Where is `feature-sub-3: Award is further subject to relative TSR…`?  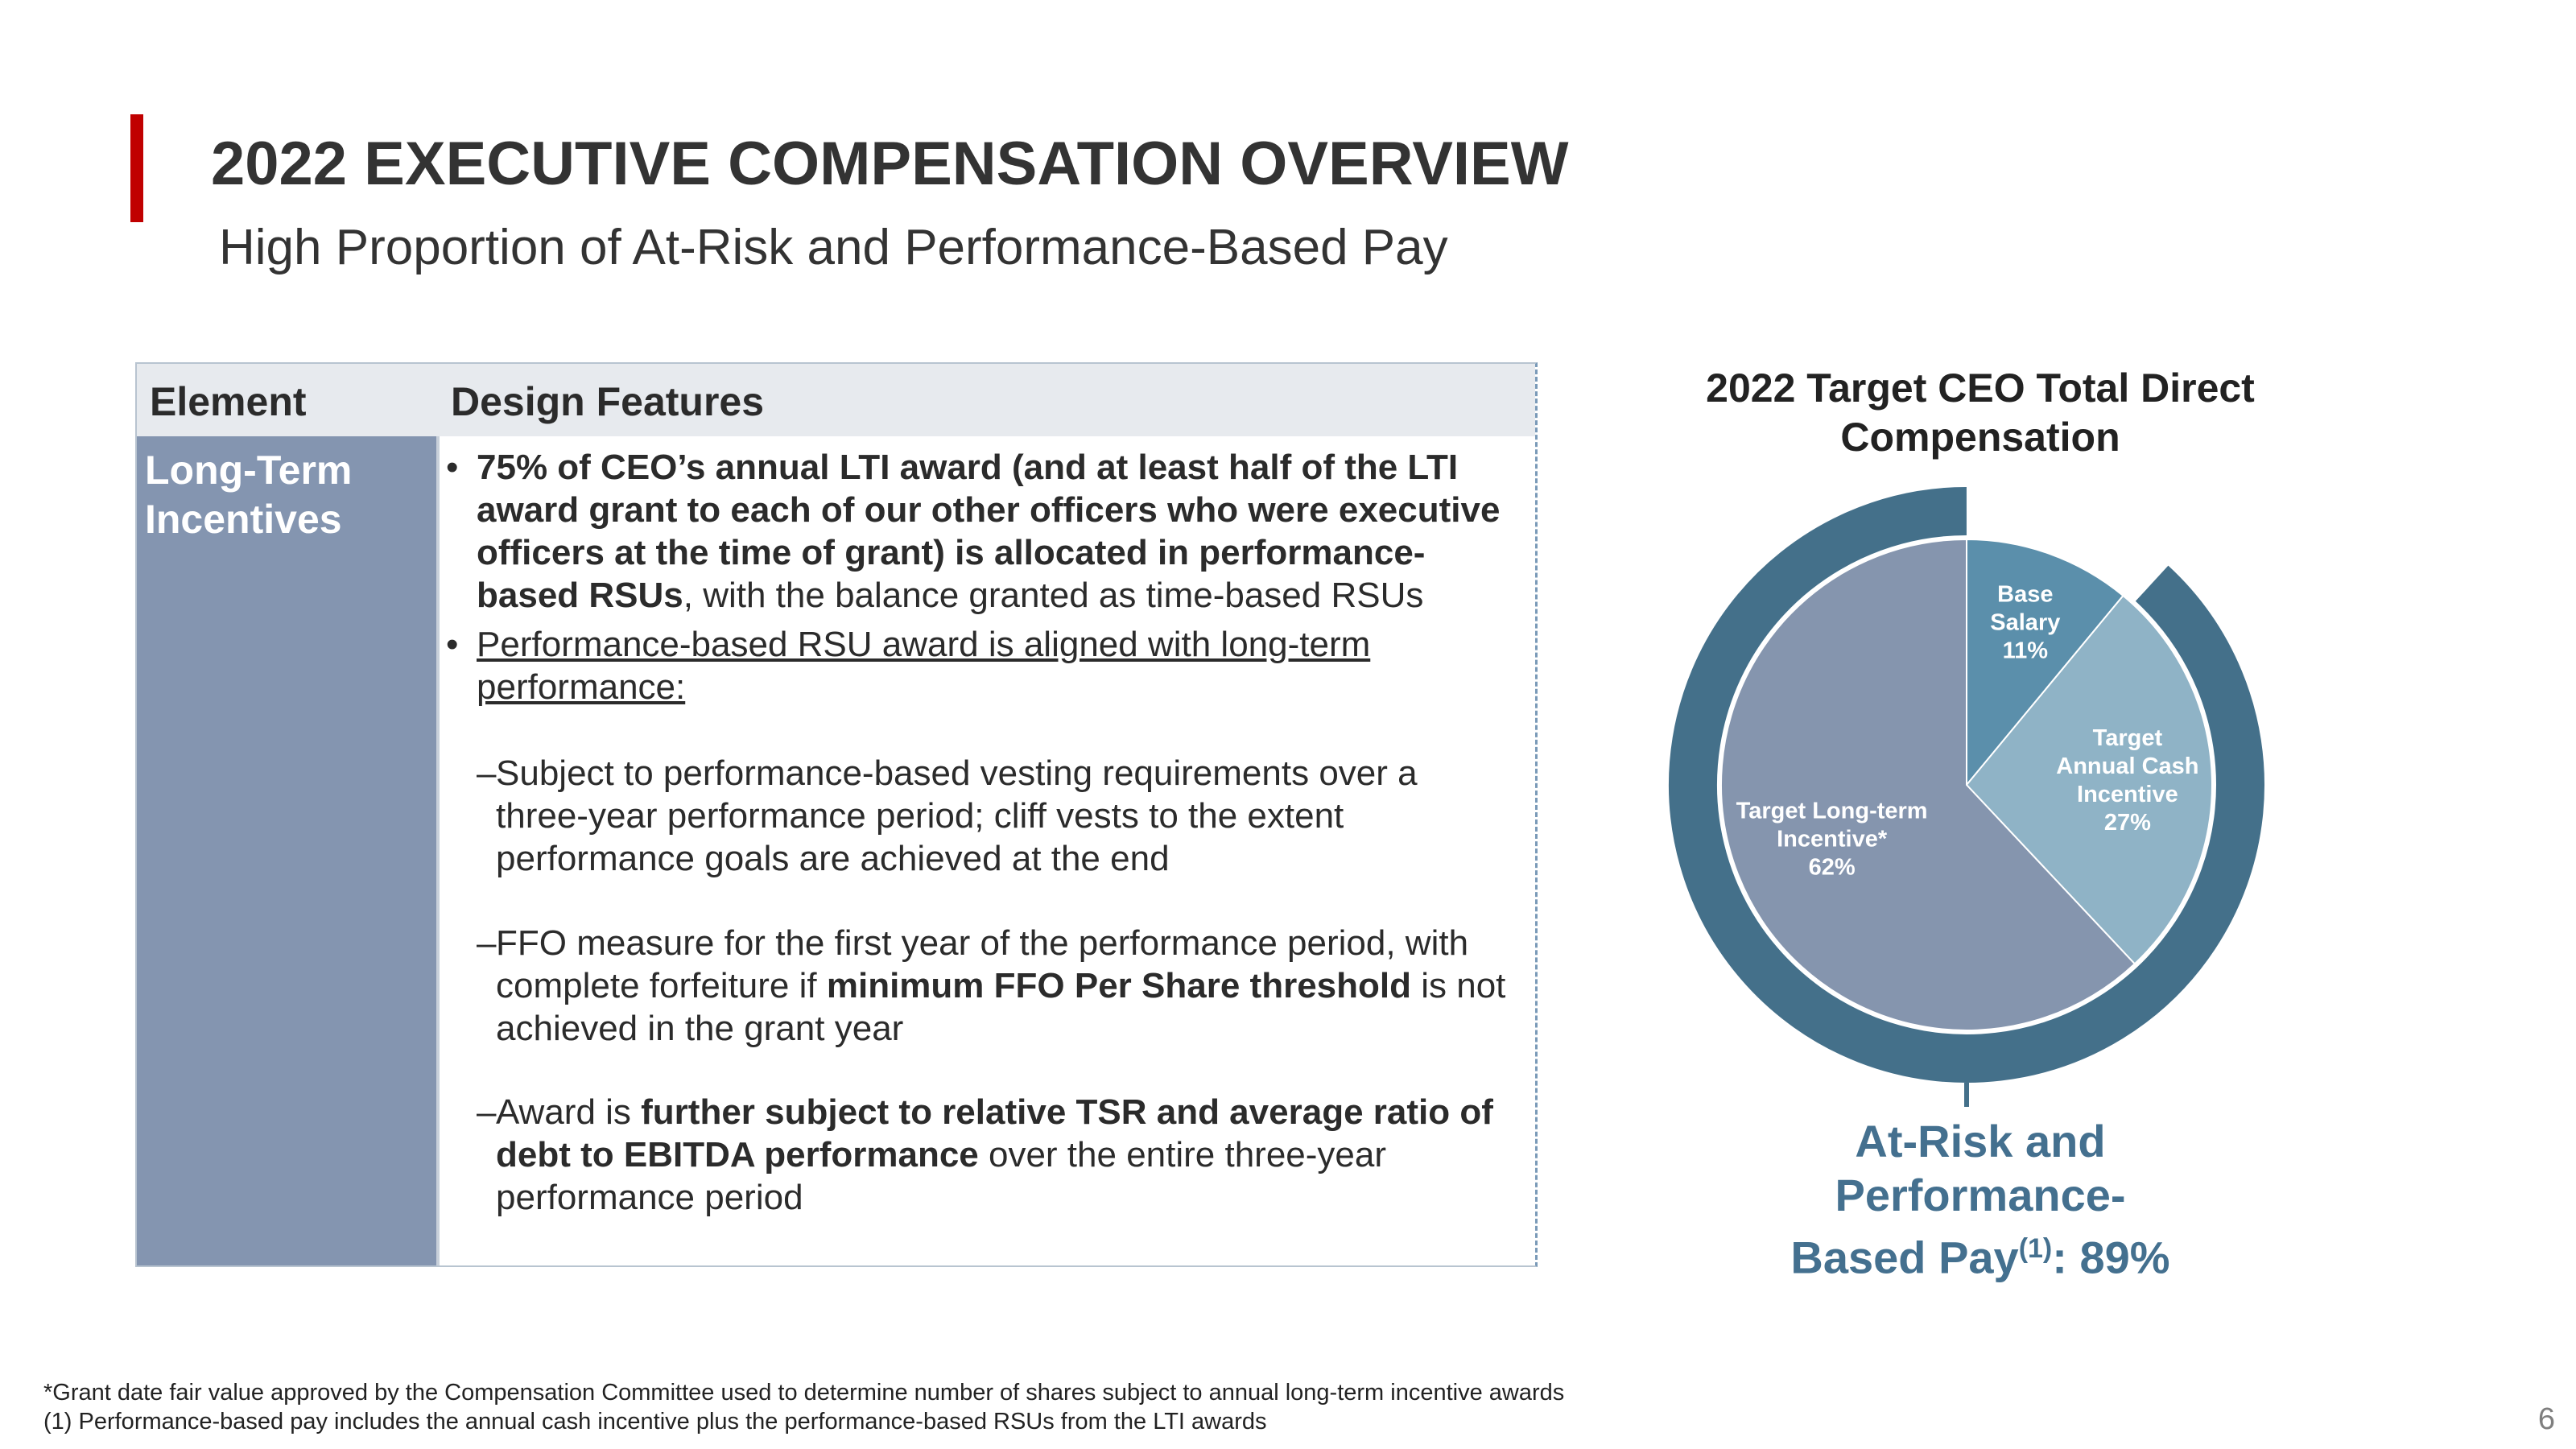
feature-sub-3: Award is further subject to relative TSR… is located at coordinates (994, 1154).